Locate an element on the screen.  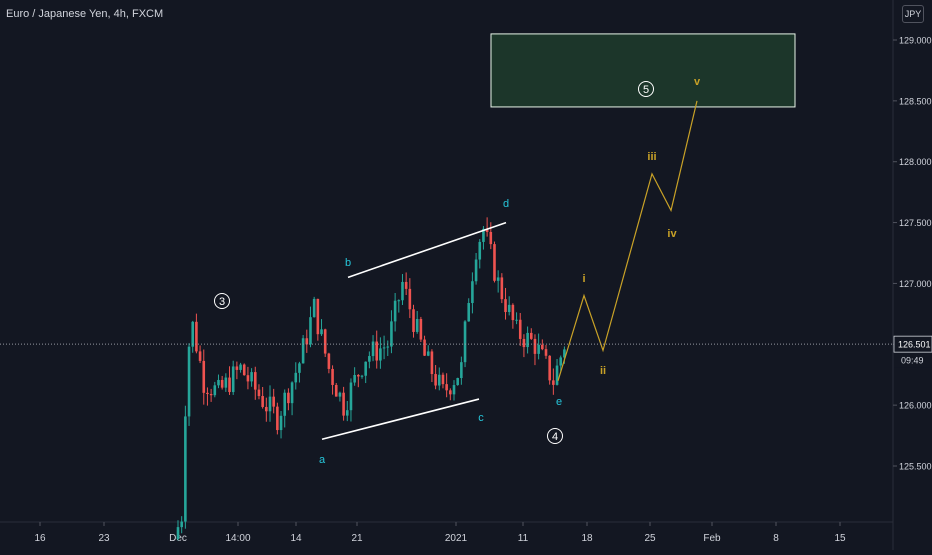
projected-wave-path is located at coordinates (627, 240).